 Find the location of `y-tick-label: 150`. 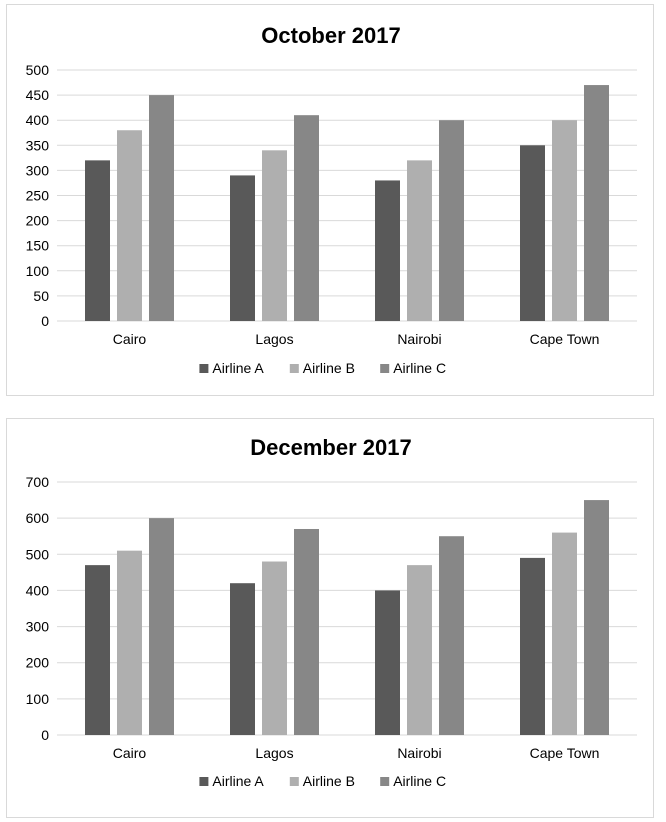

y-tick-label: 150 is located at coordinates (38, 246).